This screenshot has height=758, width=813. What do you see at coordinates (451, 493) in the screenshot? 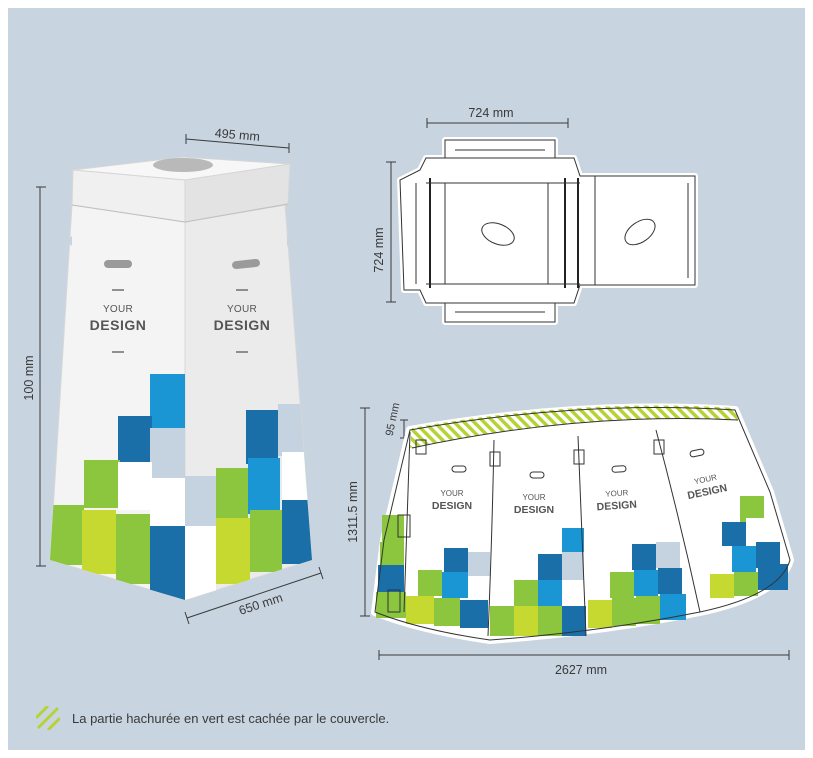
I see `body-design-your-1: YOUR` at bounding box center [451, 493].